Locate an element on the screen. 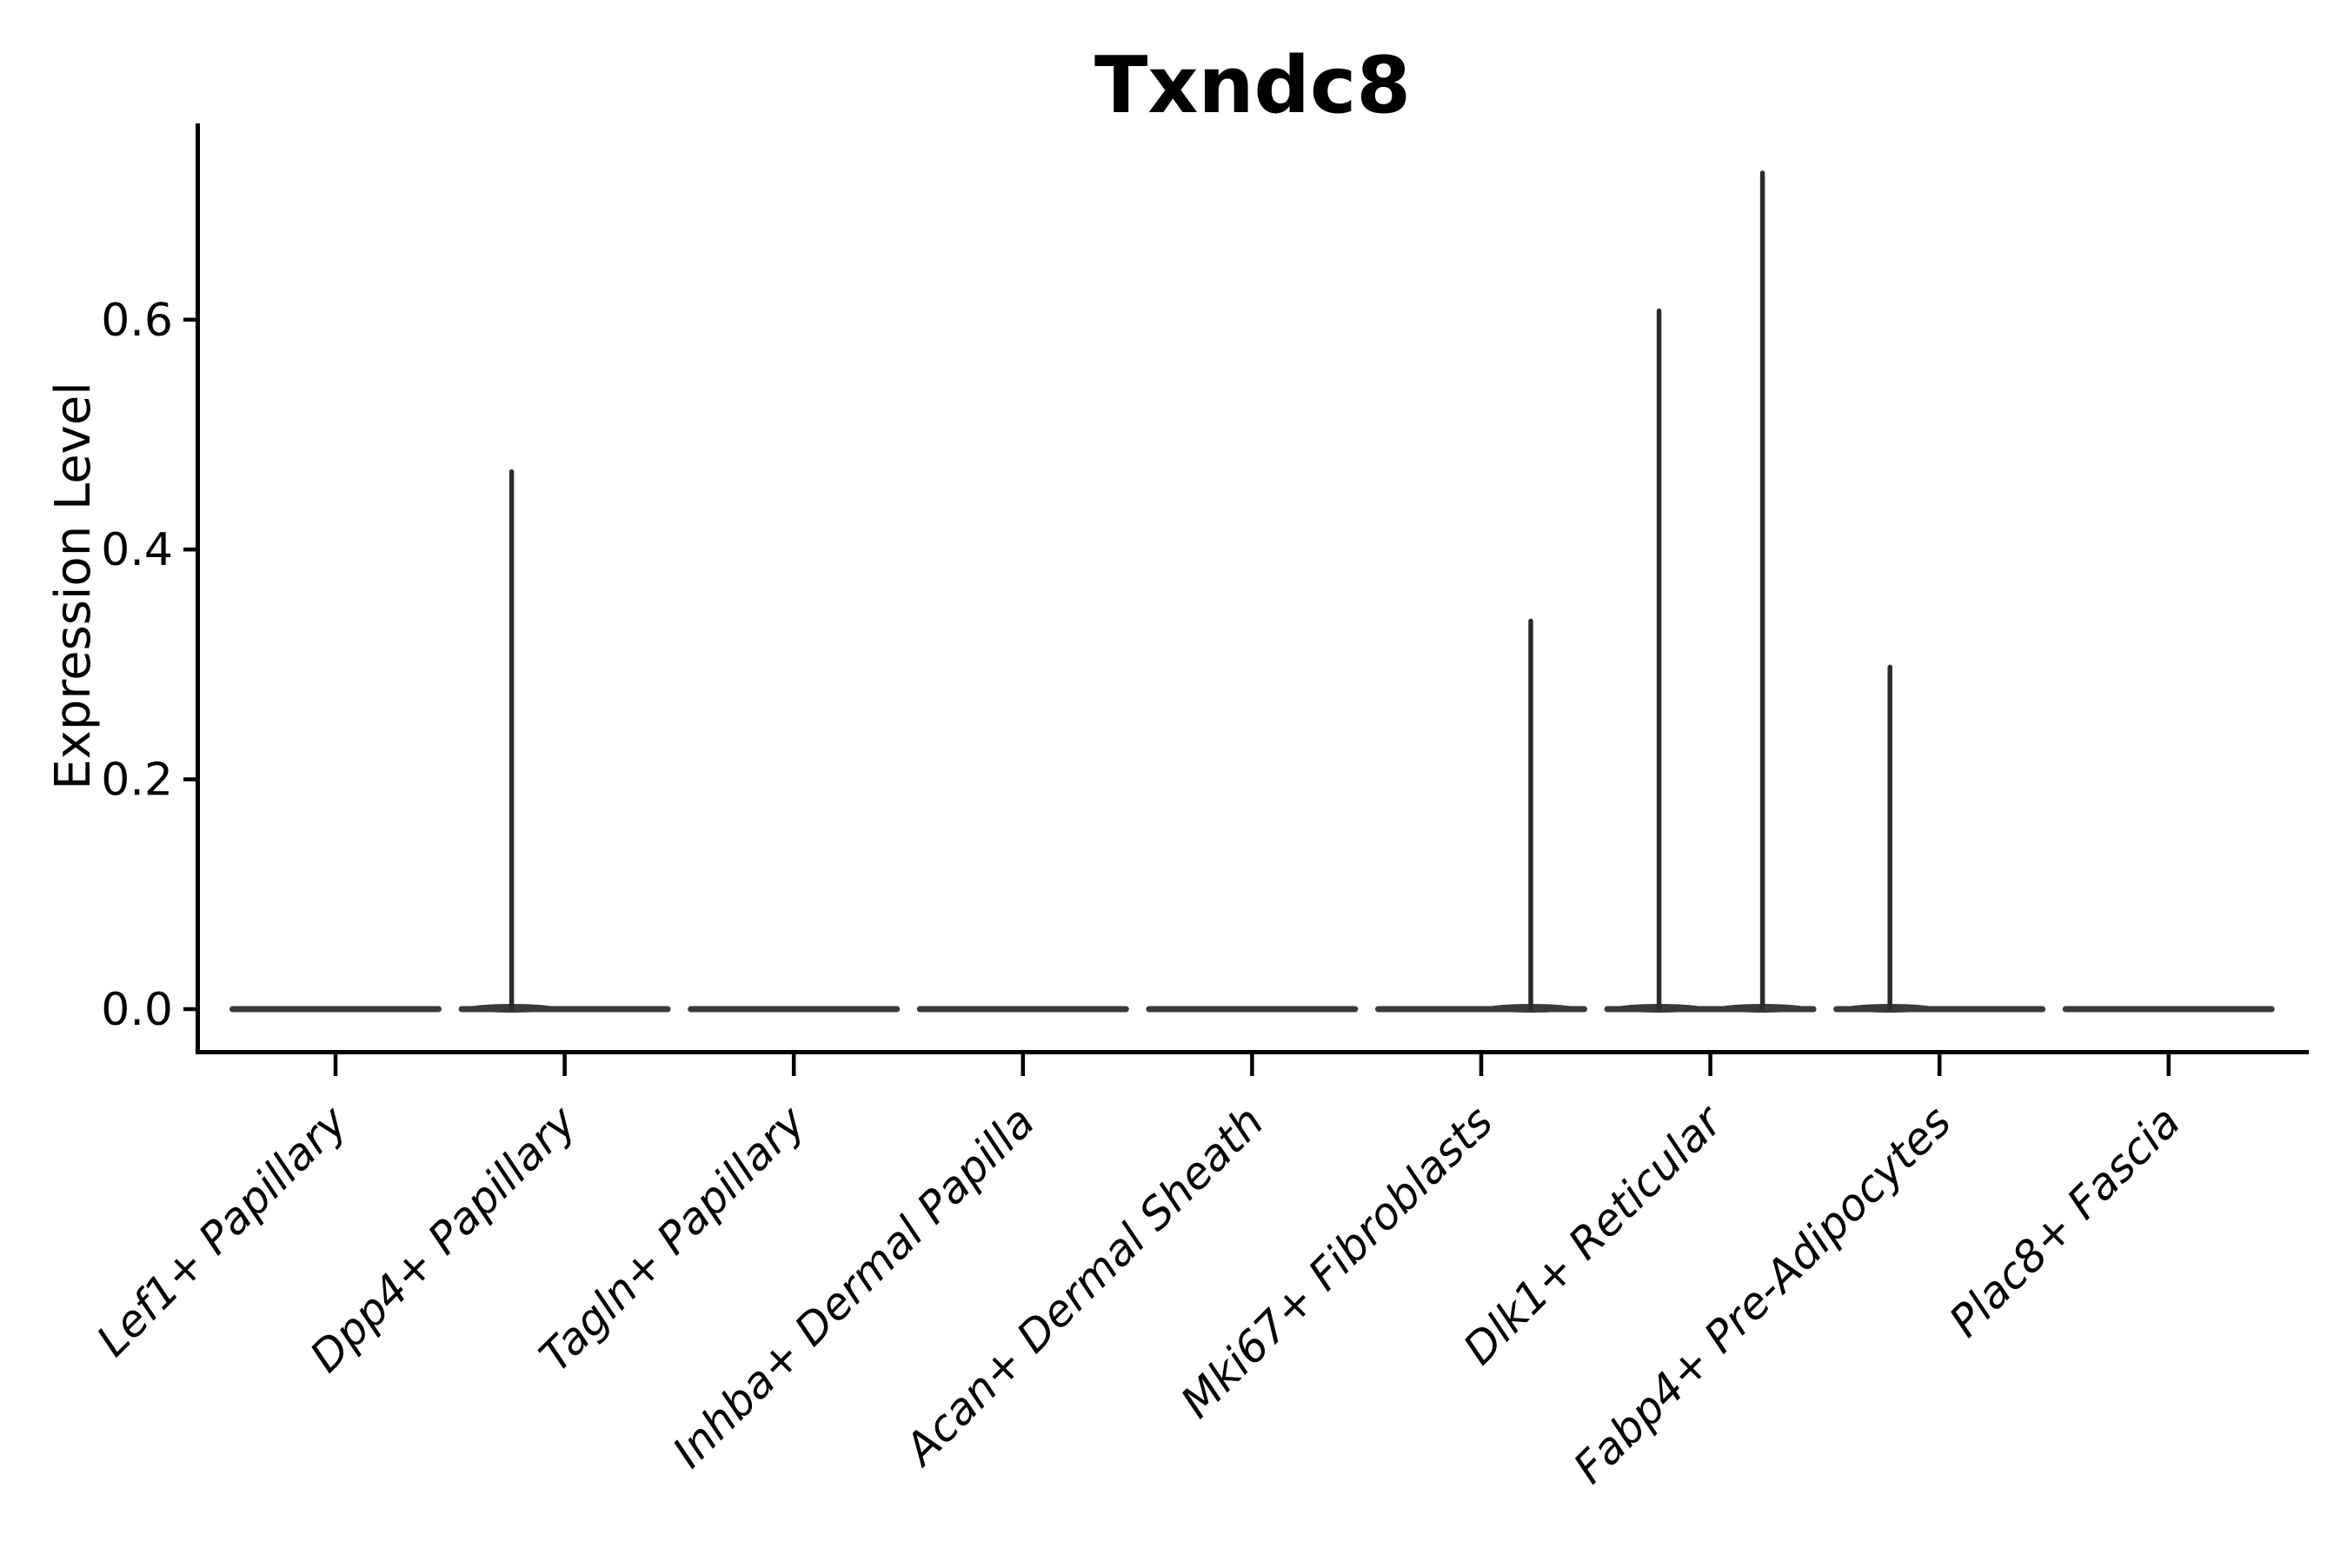 The width and height of the screenshot is (2347, 1568). y-tick-label: 0.2 is located at coordinates (137, 780).